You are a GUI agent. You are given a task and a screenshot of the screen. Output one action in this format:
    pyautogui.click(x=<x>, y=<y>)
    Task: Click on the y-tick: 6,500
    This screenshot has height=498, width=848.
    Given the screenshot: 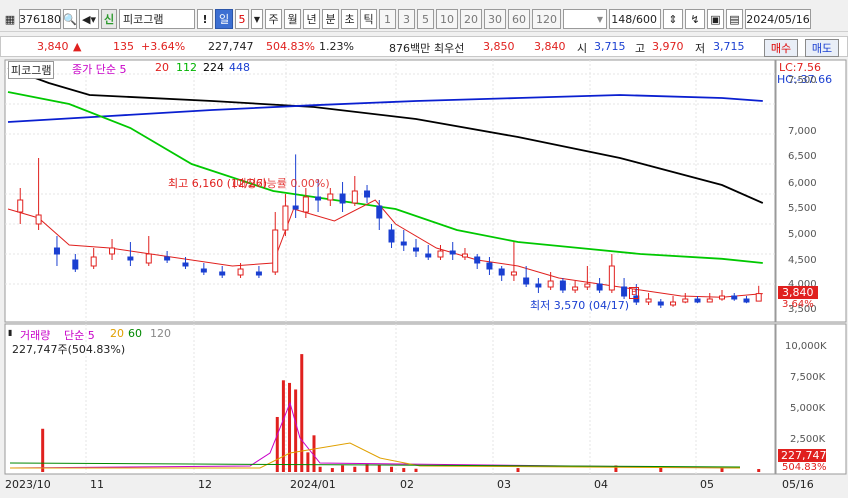 What is the action you would take?
    pyautogui.click(x=802, y=156)
    